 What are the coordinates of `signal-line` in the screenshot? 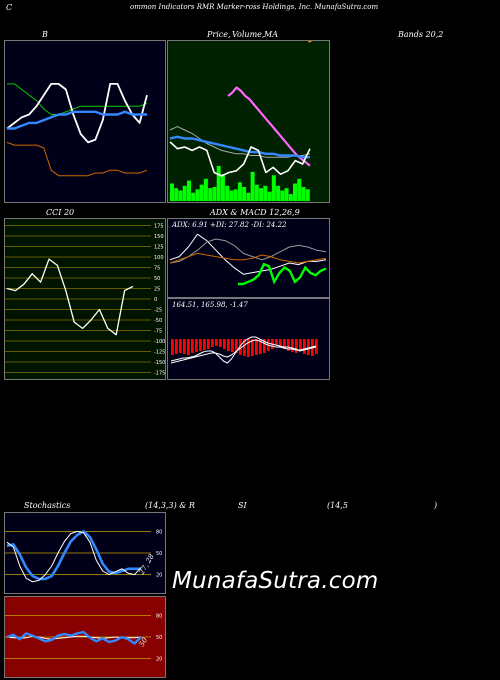 It's located at (243, 351).